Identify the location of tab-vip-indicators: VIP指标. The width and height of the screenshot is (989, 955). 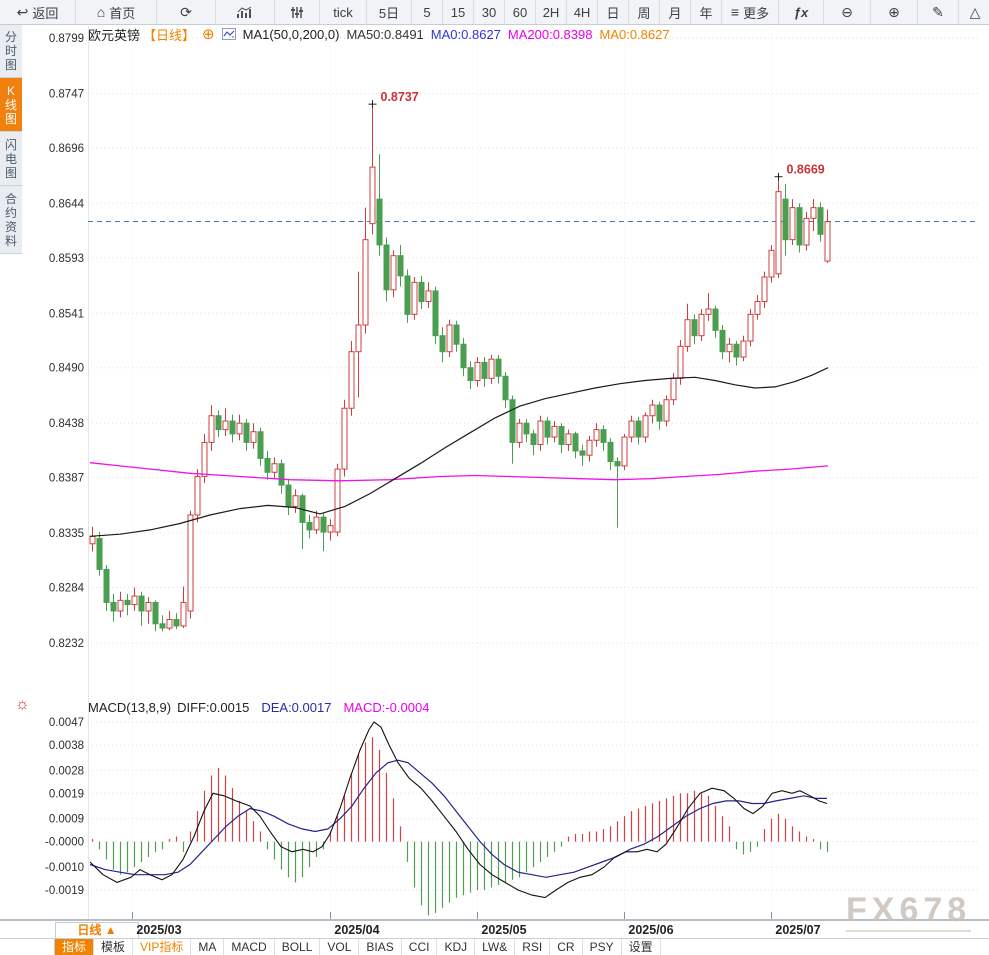
(162, 947).